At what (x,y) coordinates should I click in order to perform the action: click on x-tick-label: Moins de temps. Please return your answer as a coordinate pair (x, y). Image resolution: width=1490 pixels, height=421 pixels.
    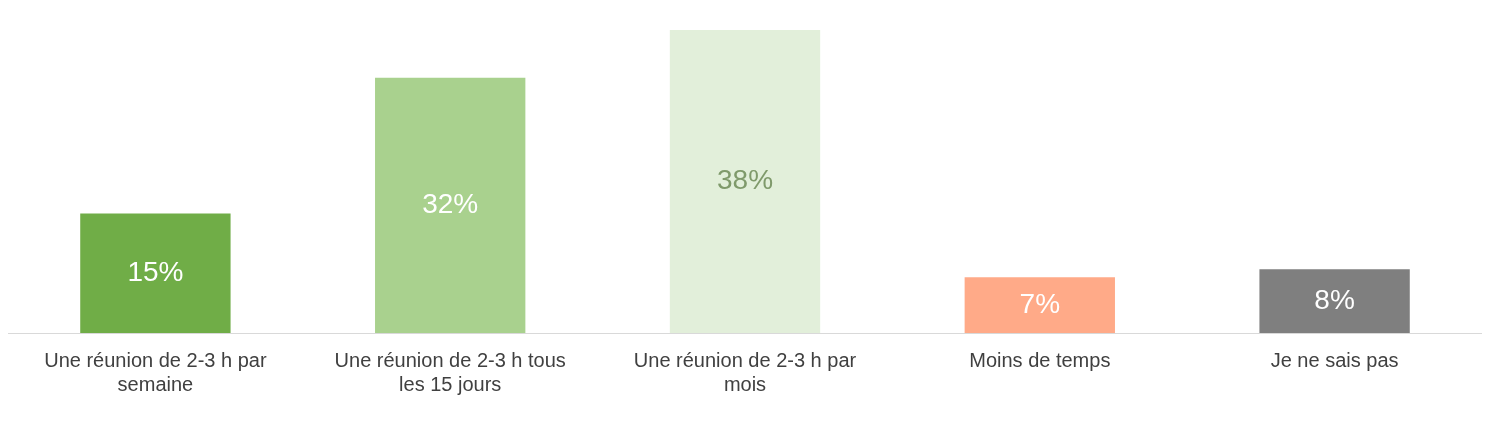
    Looking at the image, I should click on (1040, 359).